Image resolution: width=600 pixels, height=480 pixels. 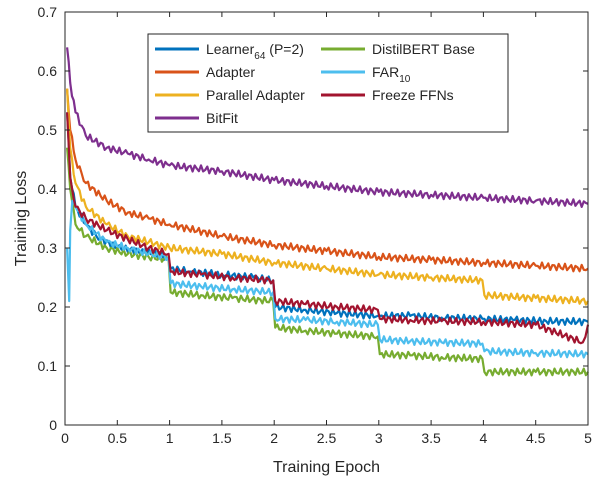 I want to click on y-tick-label: 0.6, so click(x=48, y=71).